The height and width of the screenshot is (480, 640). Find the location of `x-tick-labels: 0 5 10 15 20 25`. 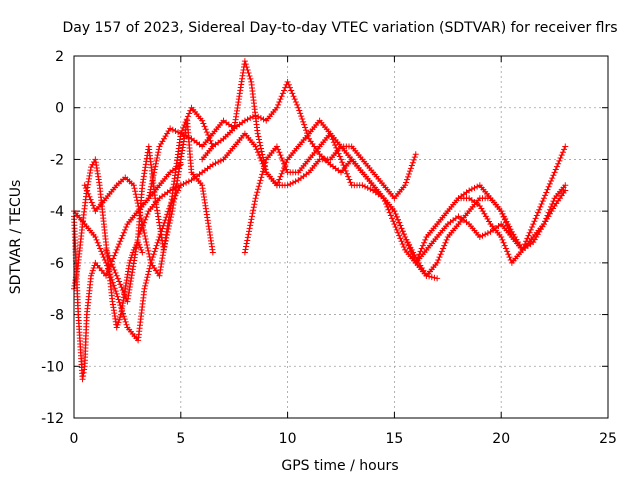

x-tick-labels: 0 5 10 15 20 25 is located at coordinates (343, 439).